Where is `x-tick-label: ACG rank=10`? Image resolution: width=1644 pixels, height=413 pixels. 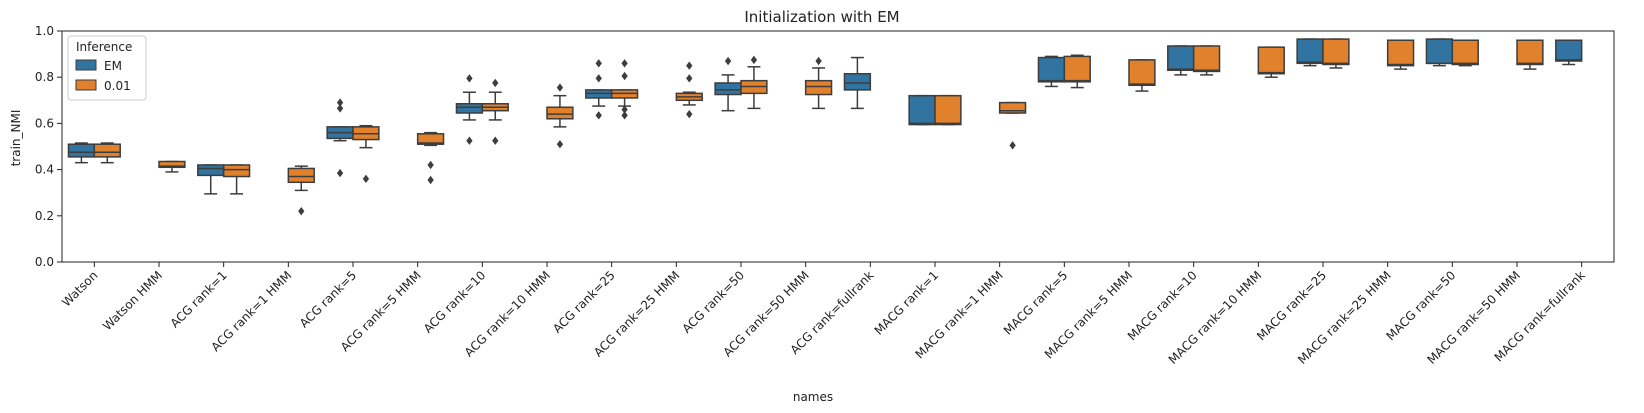
x-tick-label: ACG rank=10 is located at coordinates (455, 302).